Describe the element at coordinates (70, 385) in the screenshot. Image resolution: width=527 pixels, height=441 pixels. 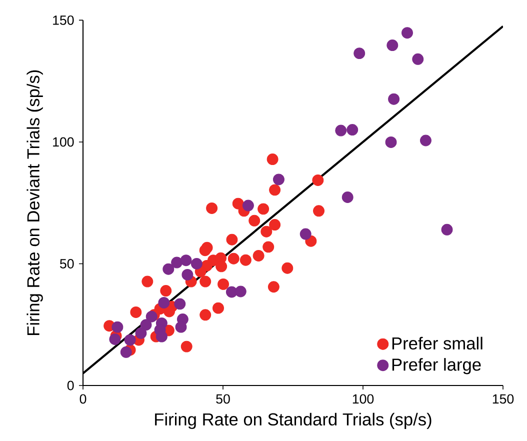
I see `y-tick-label: 0` at that location.